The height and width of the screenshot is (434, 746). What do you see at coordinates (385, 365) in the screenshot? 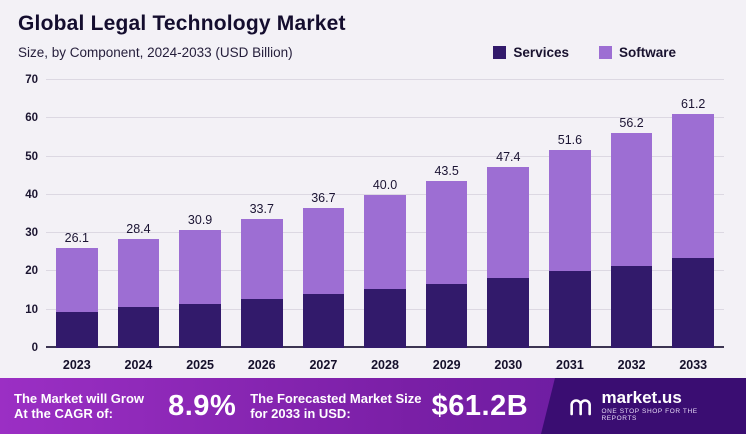
I see `x-tick-label: 2028` at bounding box center [385, 365].